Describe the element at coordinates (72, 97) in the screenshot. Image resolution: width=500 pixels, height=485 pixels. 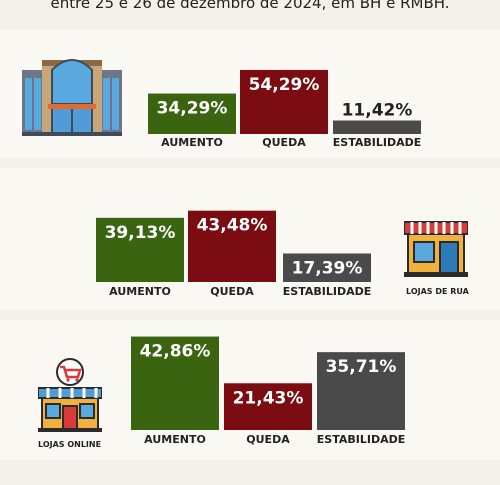
I see `shopping-center-building-icon` at that location.